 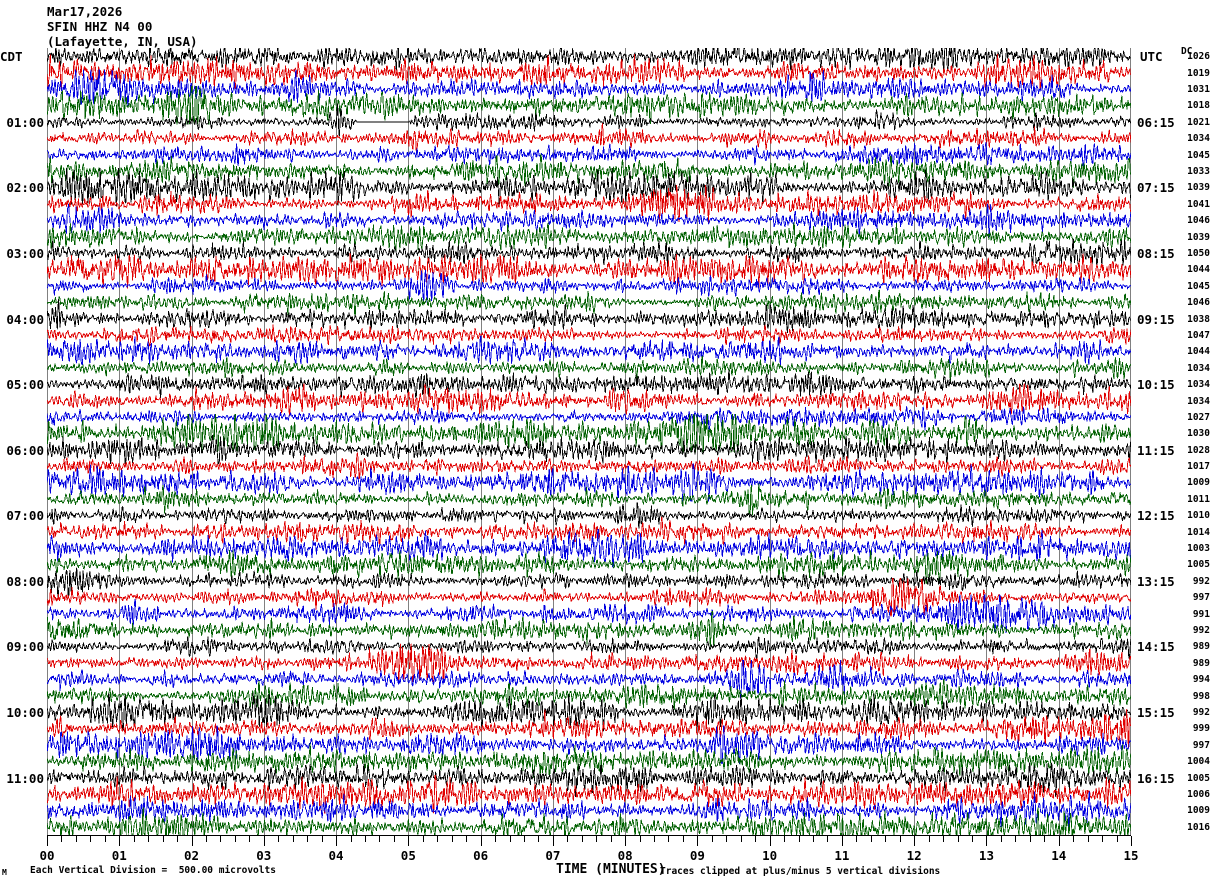 I want to click on dc-value-15: 1046, so click(x=1198, y=303).